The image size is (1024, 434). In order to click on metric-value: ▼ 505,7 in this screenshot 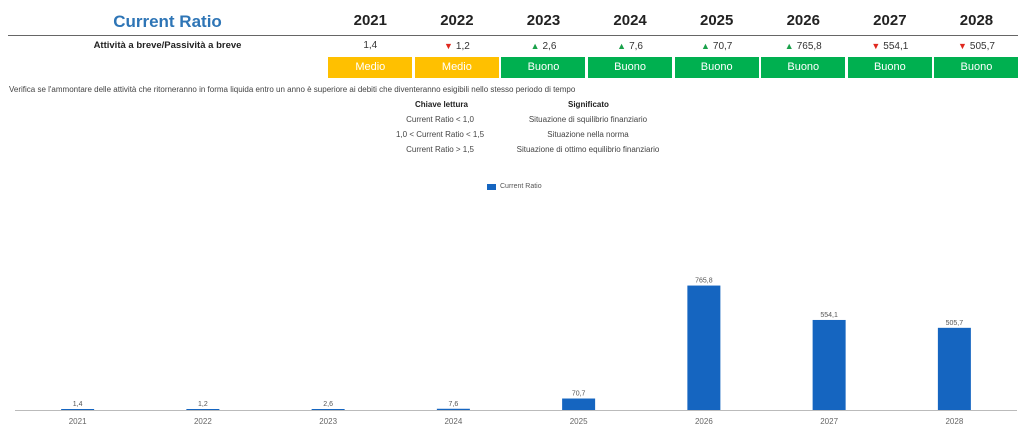, I will do `click(976, 46)`.